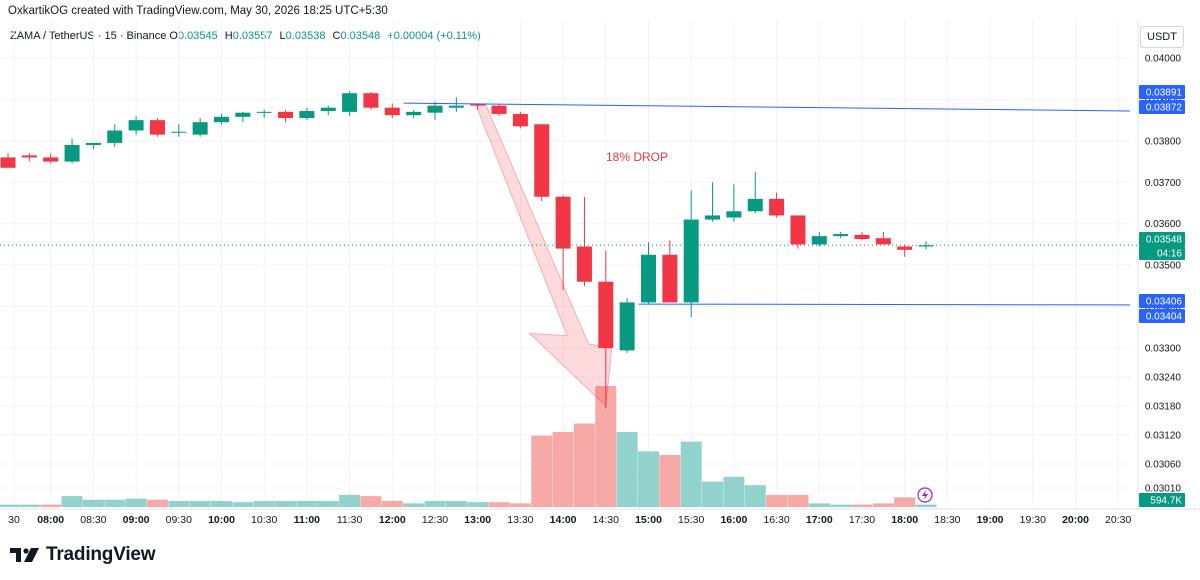  What do you see at coordinates (101, 554) in the screenshot?
I see `tradingview-logo-text: TradingView` at bounding box center [101, 554].